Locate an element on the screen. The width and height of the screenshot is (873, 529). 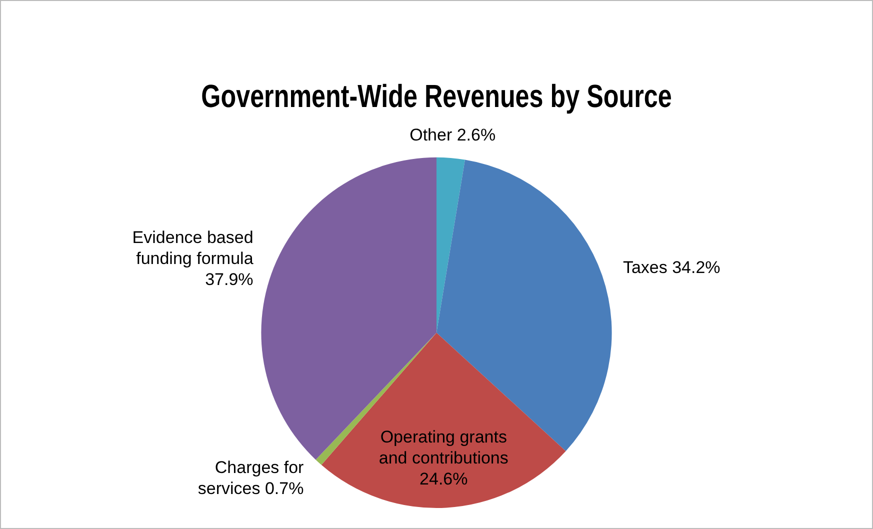
data-label: 24.6% is located at coordinates (444, 478).